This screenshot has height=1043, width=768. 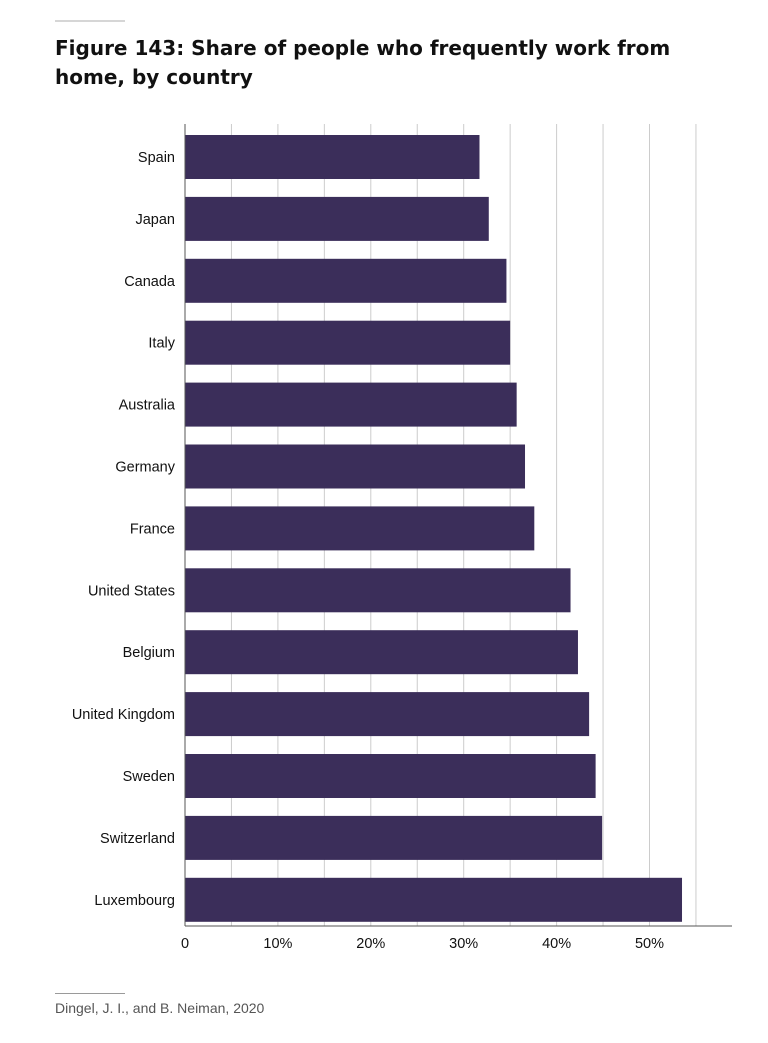 I want to click on category-label: Belgium, so click(x=149, y=653).